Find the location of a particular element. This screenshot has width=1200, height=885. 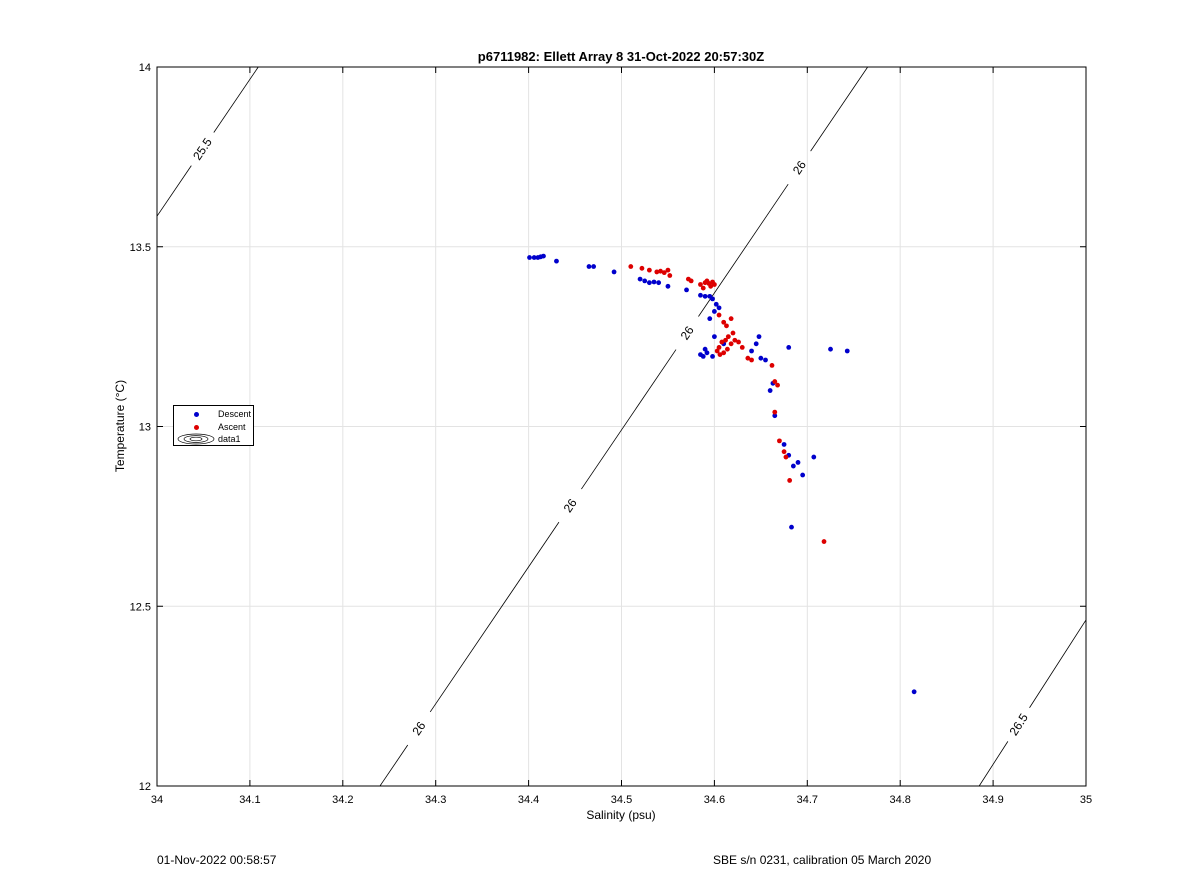

x-tick-label: 34.3 is located at coordinates (435, 800).